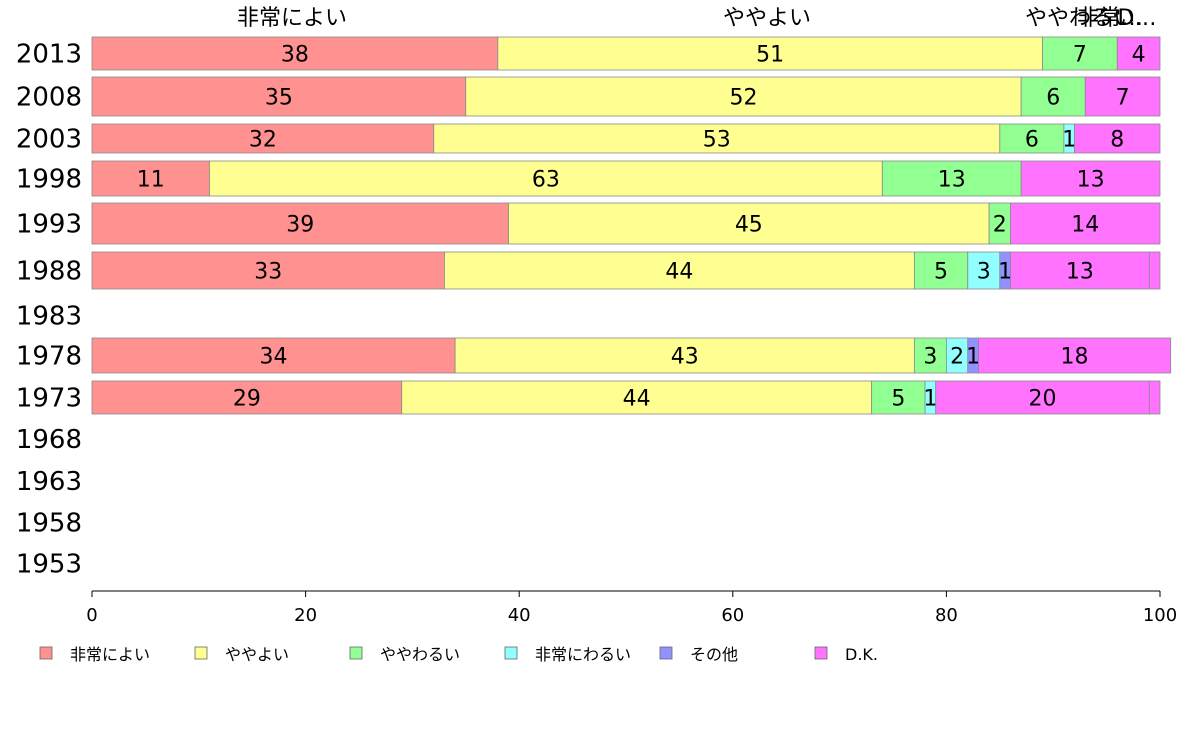 Image resolution: width=1188 pixels, height=736 pixels. I want to click on bar-segment-1988-s0, so click(268, 270).